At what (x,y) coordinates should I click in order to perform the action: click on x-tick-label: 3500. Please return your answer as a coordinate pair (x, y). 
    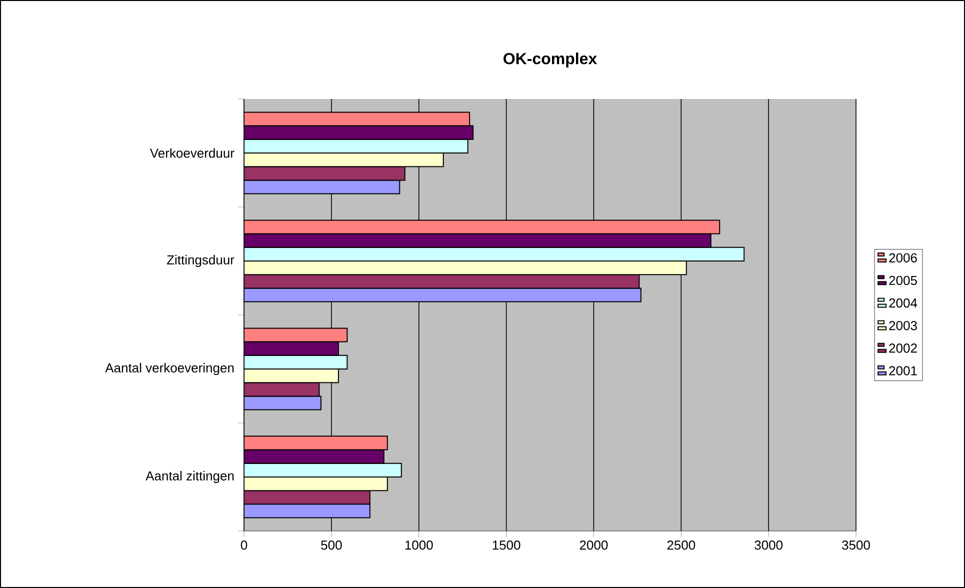
    Looking at the image, I should click on (856, 545).